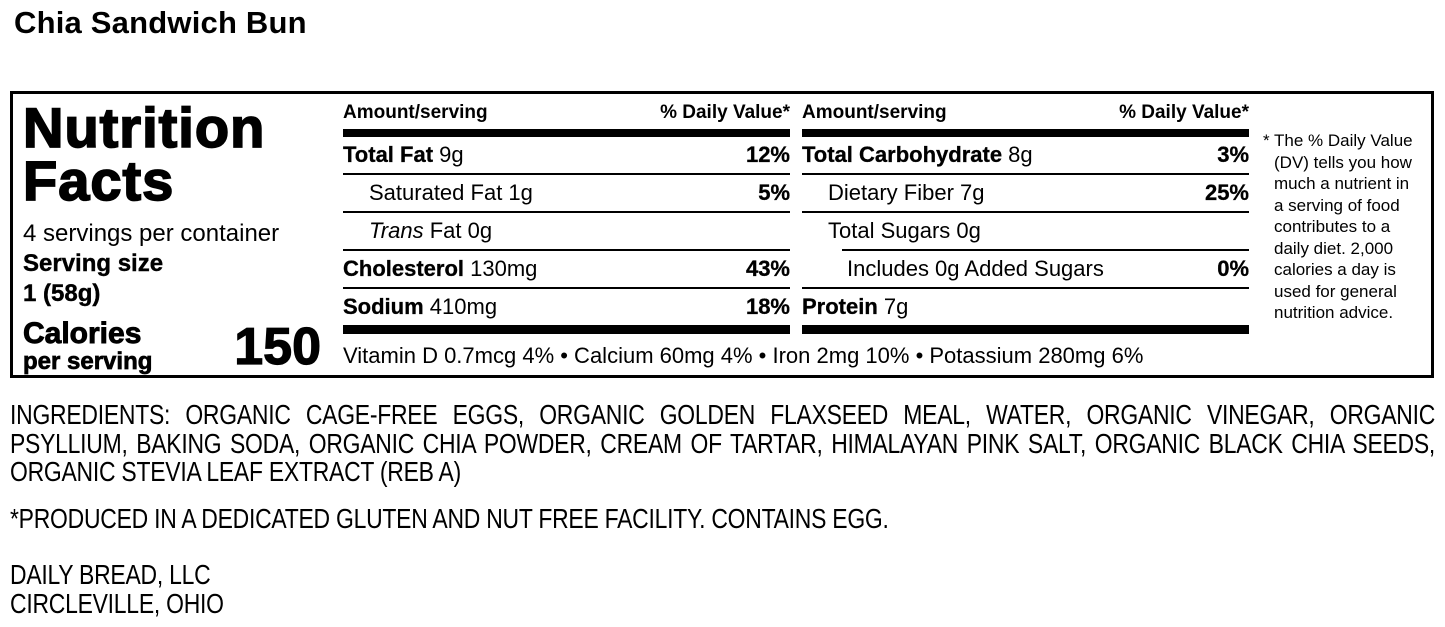 The image size is (1445, 627). Describe the element at coordinates (110, 574) in the screenshot. I see `manufacturer-name: DAILY BREAD, LLC` at that location.